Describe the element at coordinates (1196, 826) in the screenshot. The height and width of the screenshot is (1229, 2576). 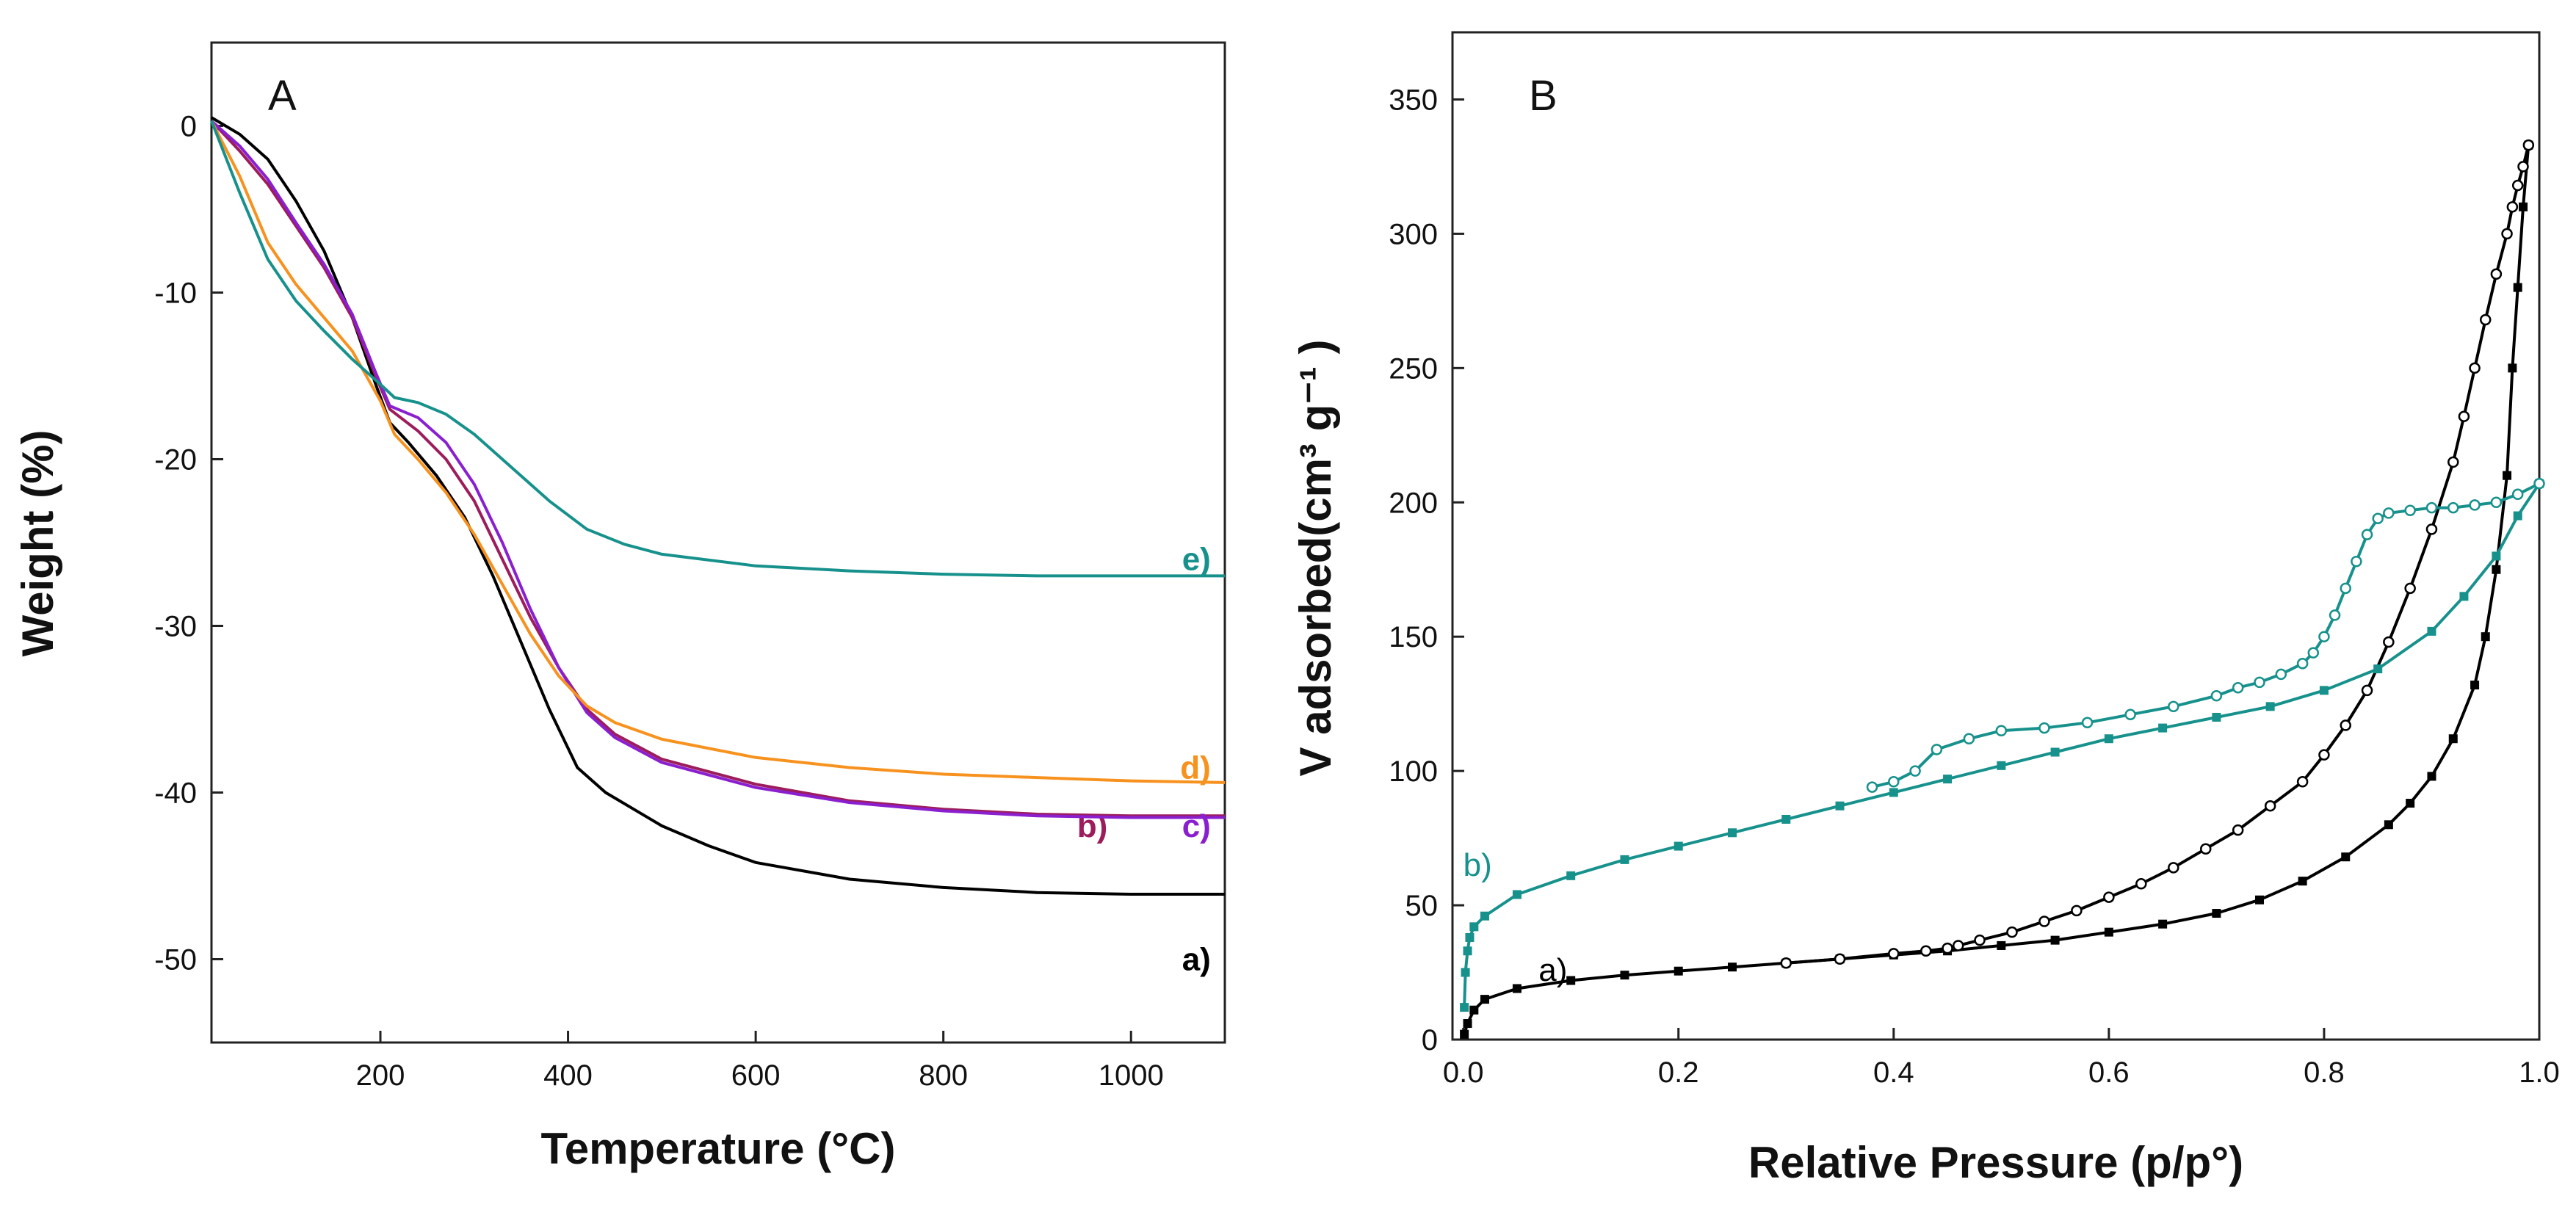
I see `panel-a-series-c-label: c)` at that location.